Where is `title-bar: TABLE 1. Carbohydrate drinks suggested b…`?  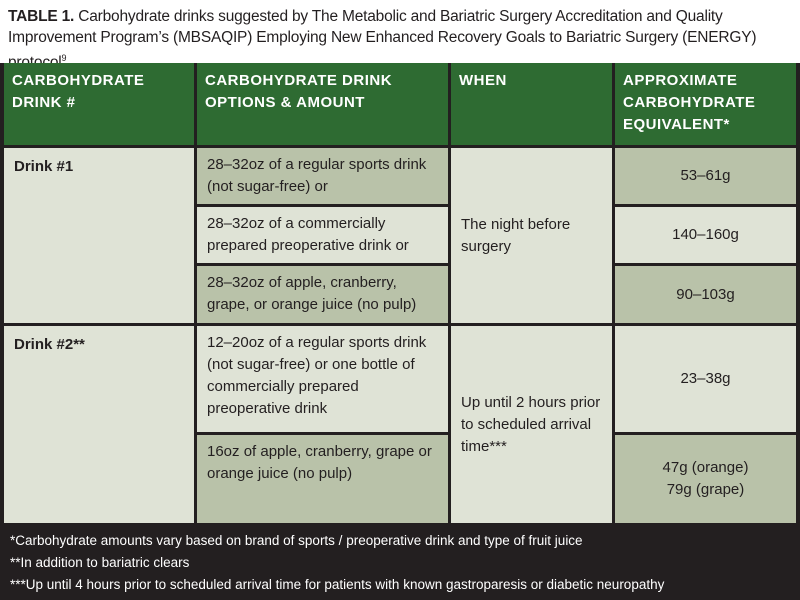
title-bar: TABLE 1. Carbohydrate drinks suggested b… is located at coordinates (400, 35).